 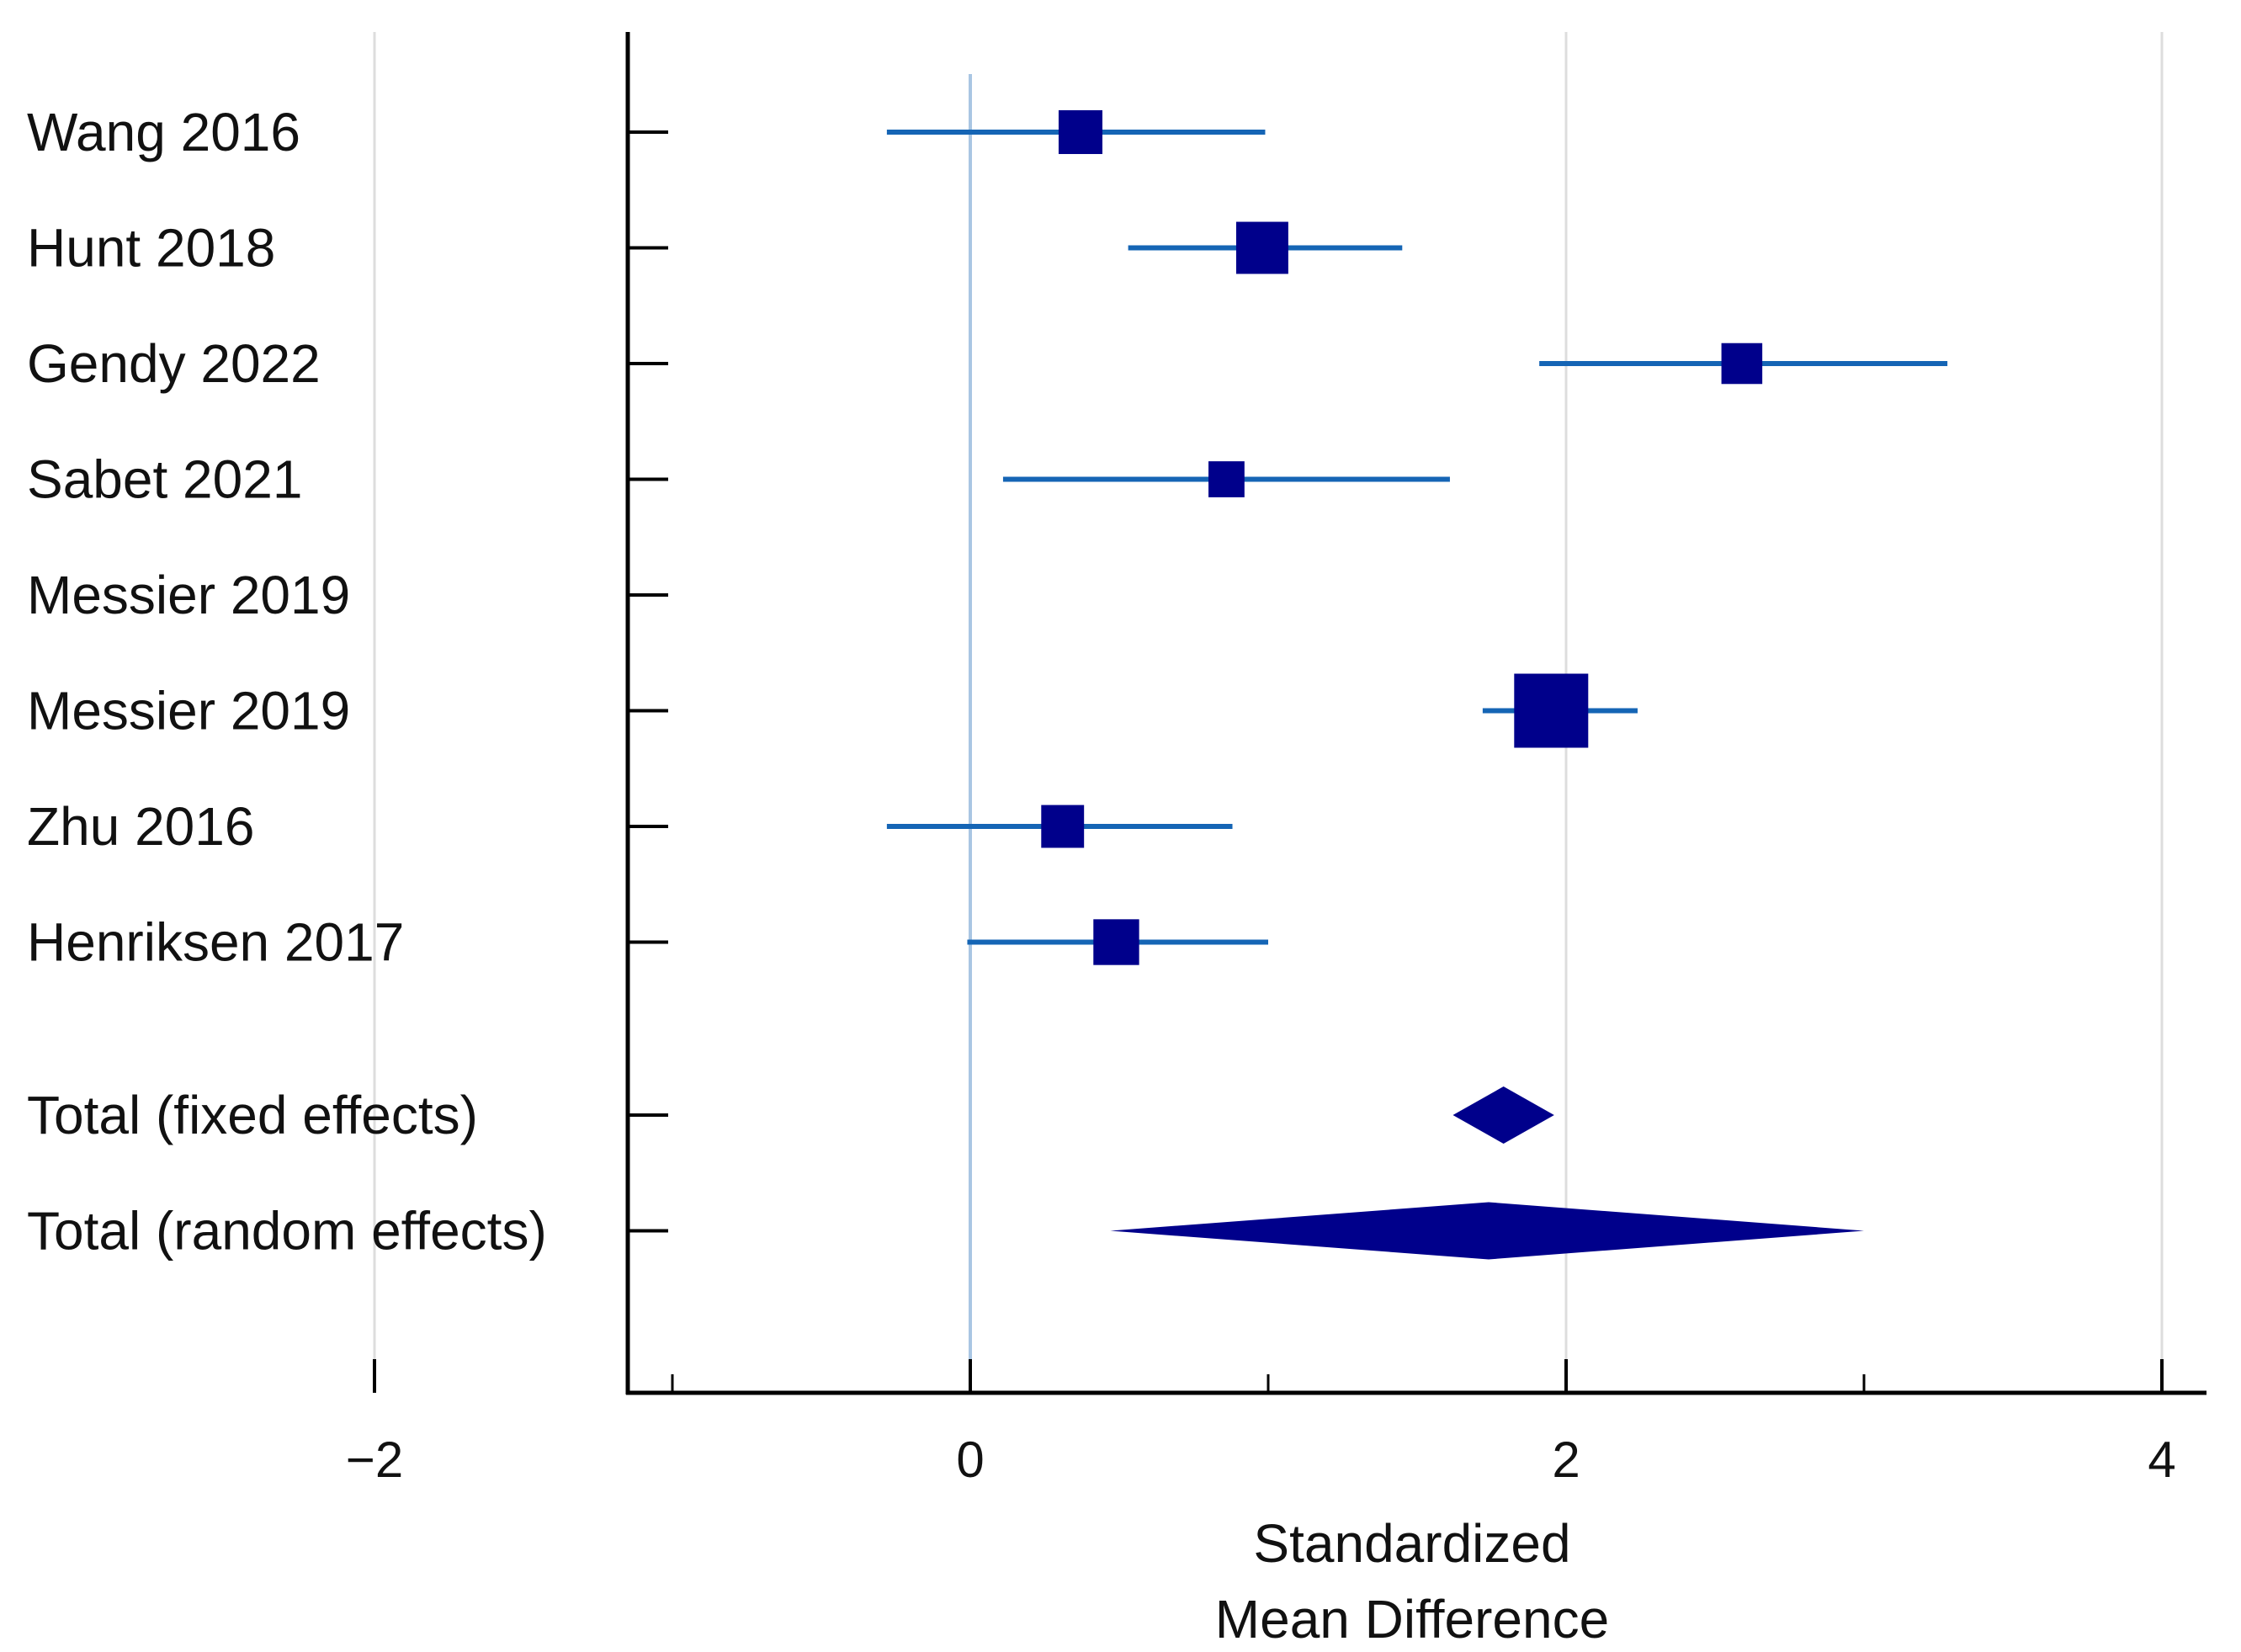 I want to click on x-axis-title-line-1: Standardized, so click(x=1411, y=1543).